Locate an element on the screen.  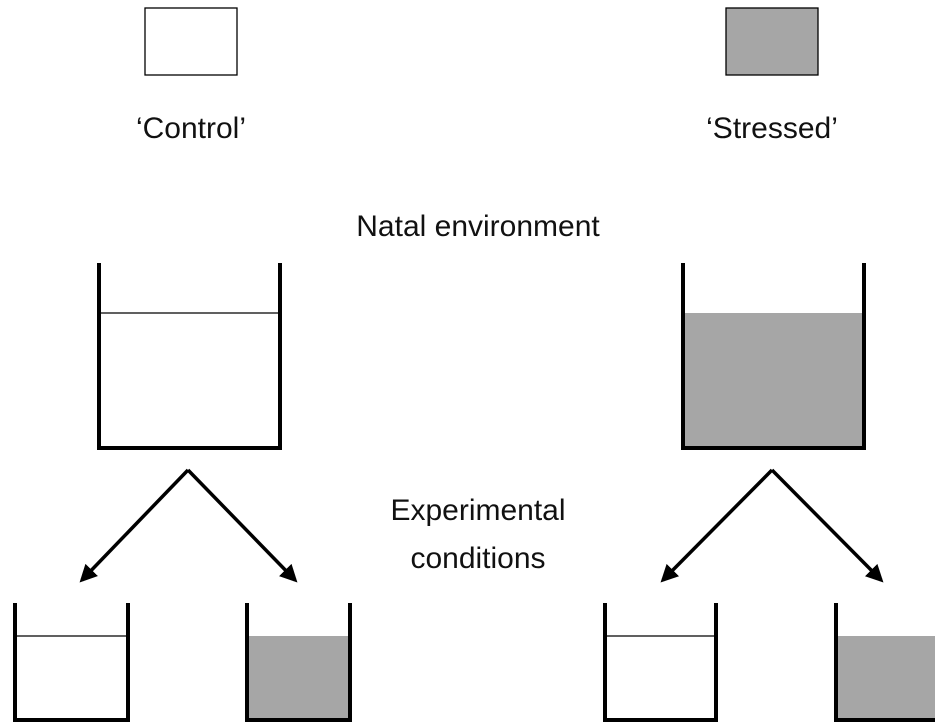
stressed-beaker is located at coordinates (773, 356).